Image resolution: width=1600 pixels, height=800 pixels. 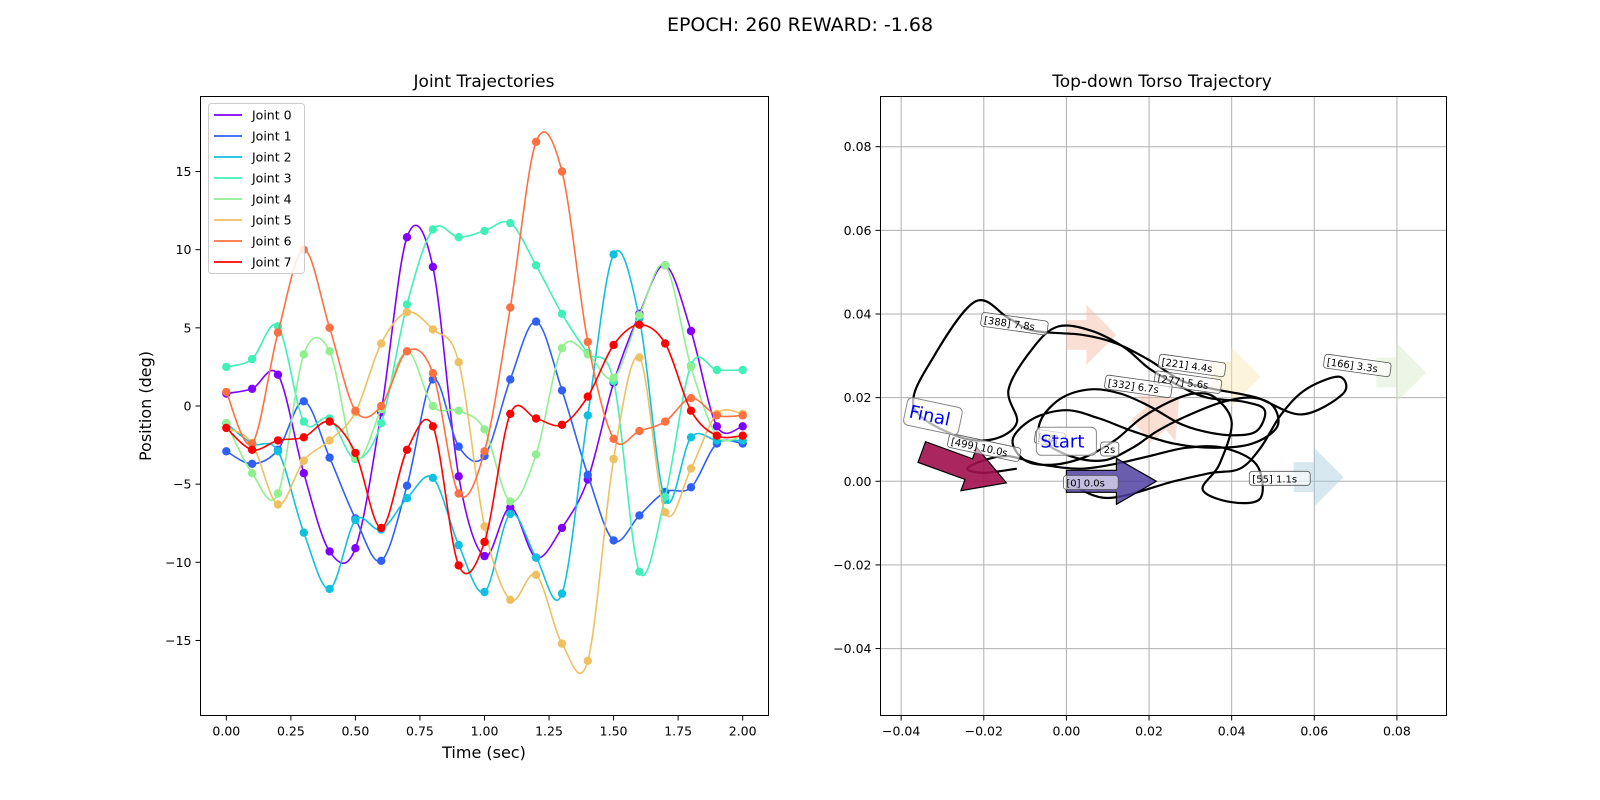 I want to click on time-label: 2s, so click(x=1110, y=449).